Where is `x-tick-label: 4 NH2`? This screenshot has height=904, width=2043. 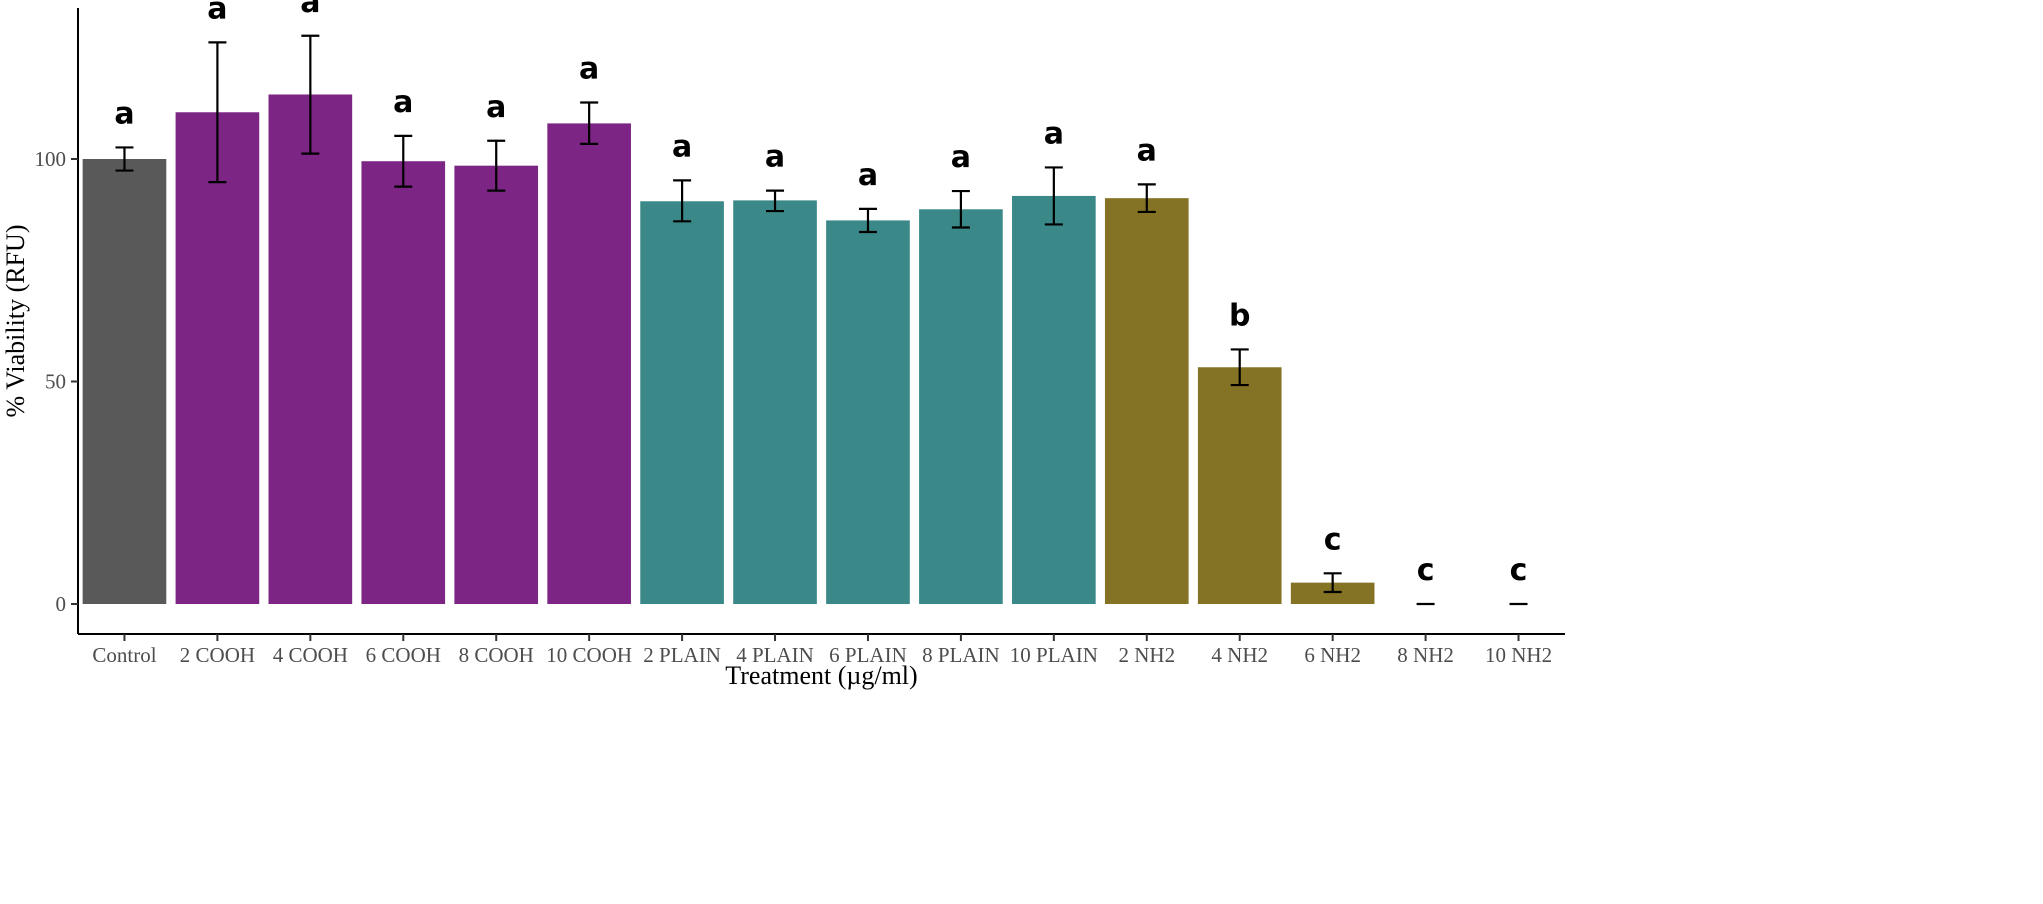 x-tick-label: 4 NH2 is located at coordinates (1239, 655).